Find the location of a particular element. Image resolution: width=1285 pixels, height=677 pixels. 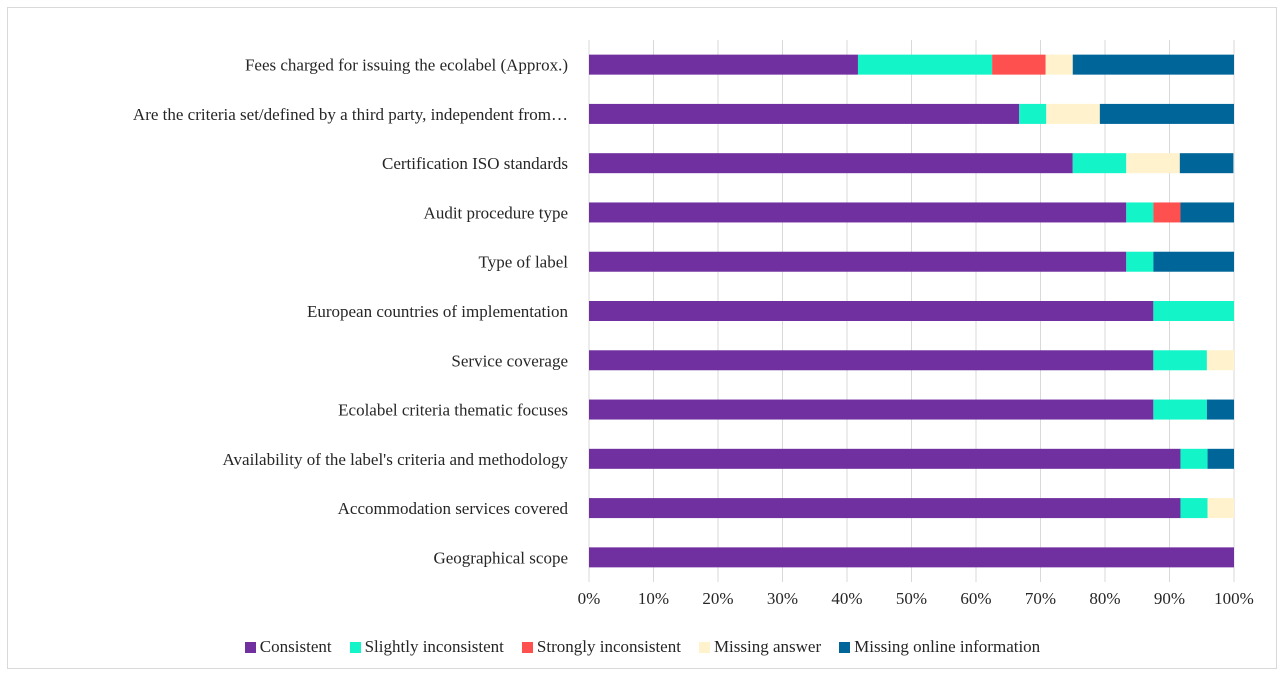

x-tick-label: 40% is located at coordinates (846, 598).